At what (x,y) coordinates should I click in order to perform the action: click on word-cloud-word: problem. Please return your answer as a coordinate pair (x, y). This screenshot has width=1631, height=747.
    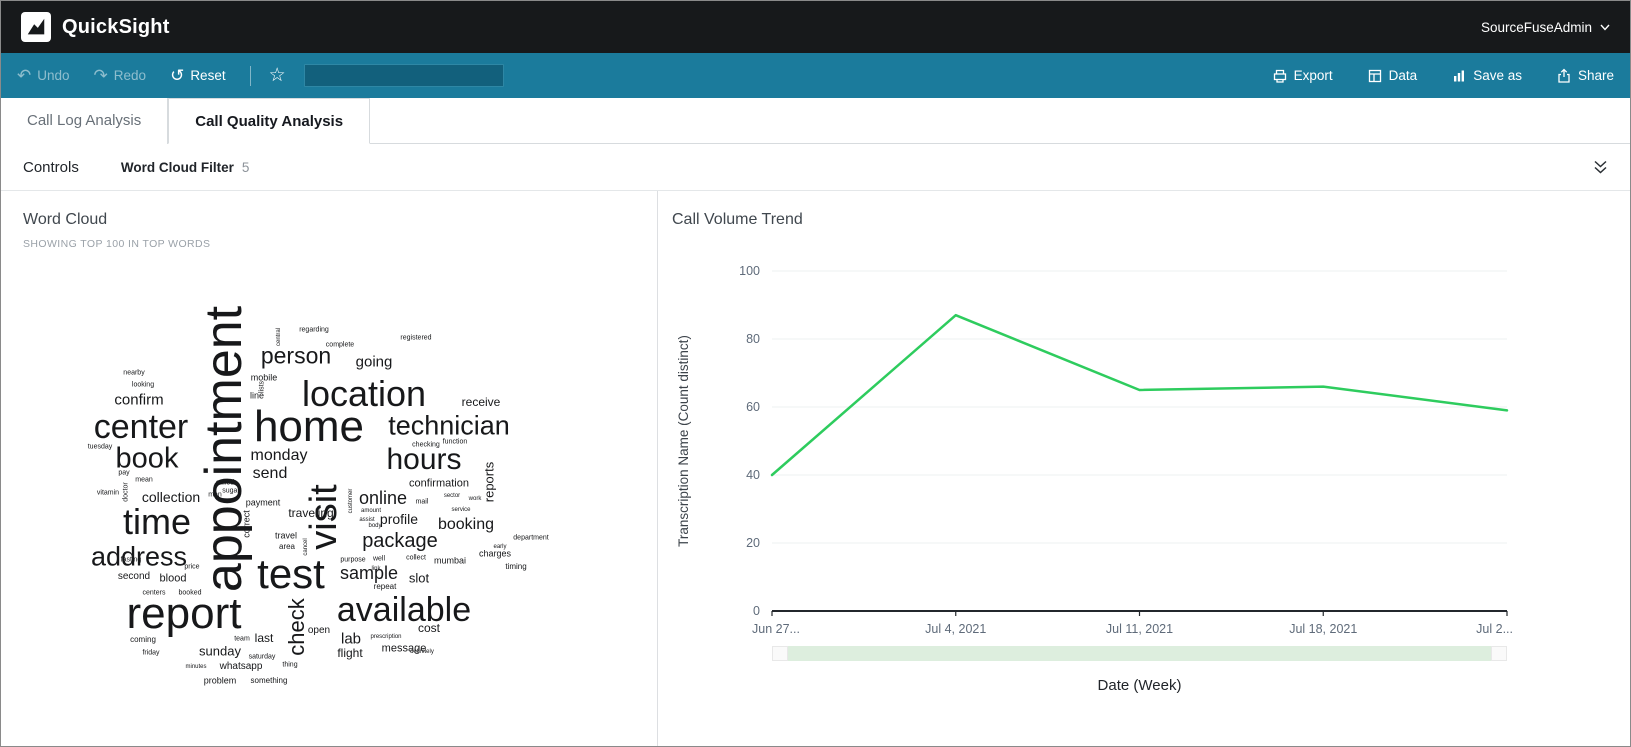
    Looking at the image, I should click on (220, 680).